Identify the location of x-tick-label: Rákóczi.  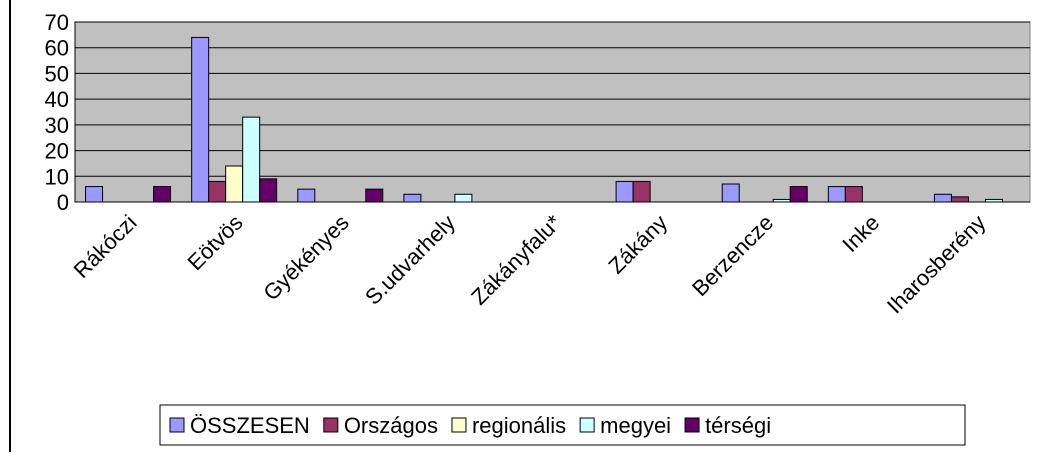
(105, 246).